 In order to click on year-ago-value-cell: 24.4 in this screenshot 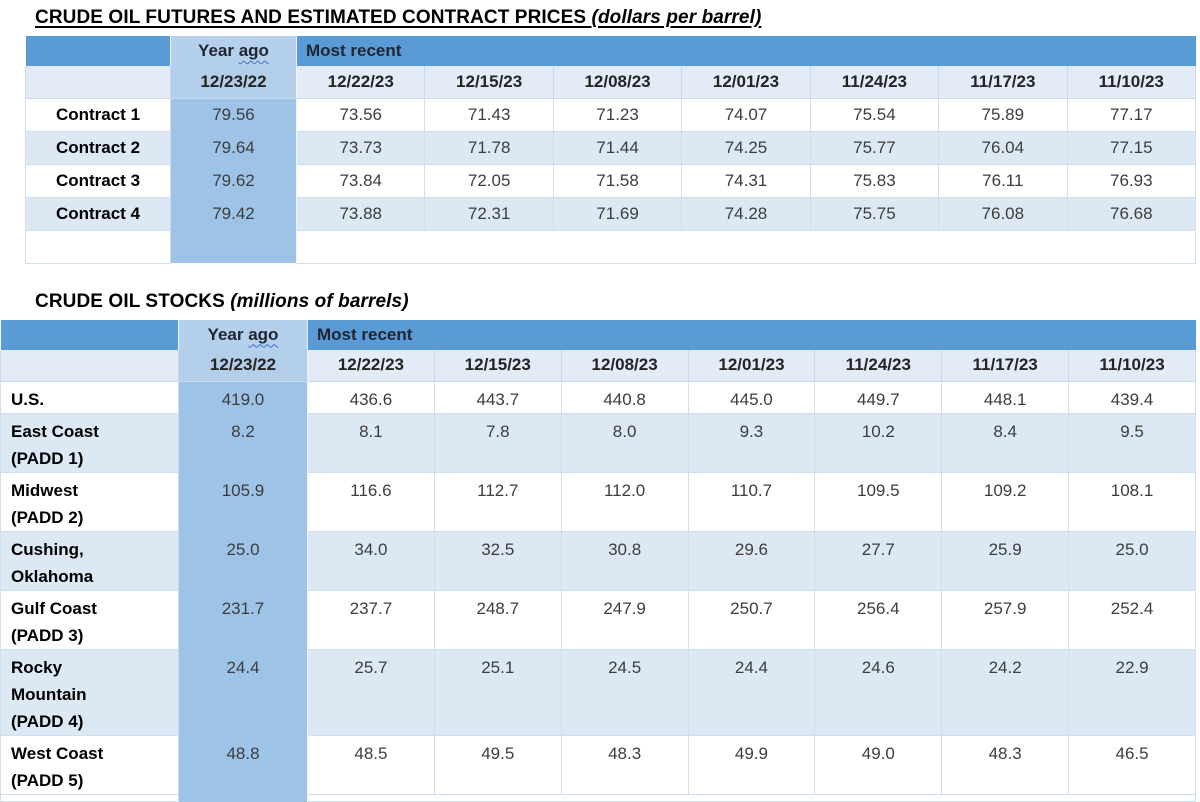, I will do `click(243, 693)`.